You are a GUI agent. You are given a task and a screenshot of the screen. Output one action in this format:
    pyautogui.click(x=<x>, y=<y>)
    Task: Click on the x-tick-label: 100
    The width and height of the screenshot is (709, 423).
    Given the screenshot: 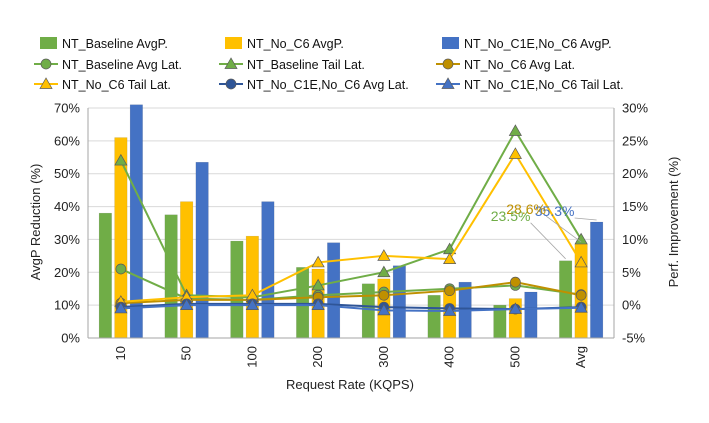 What is the action you would take?
    pyautogui.click(x=251, y=357)
    